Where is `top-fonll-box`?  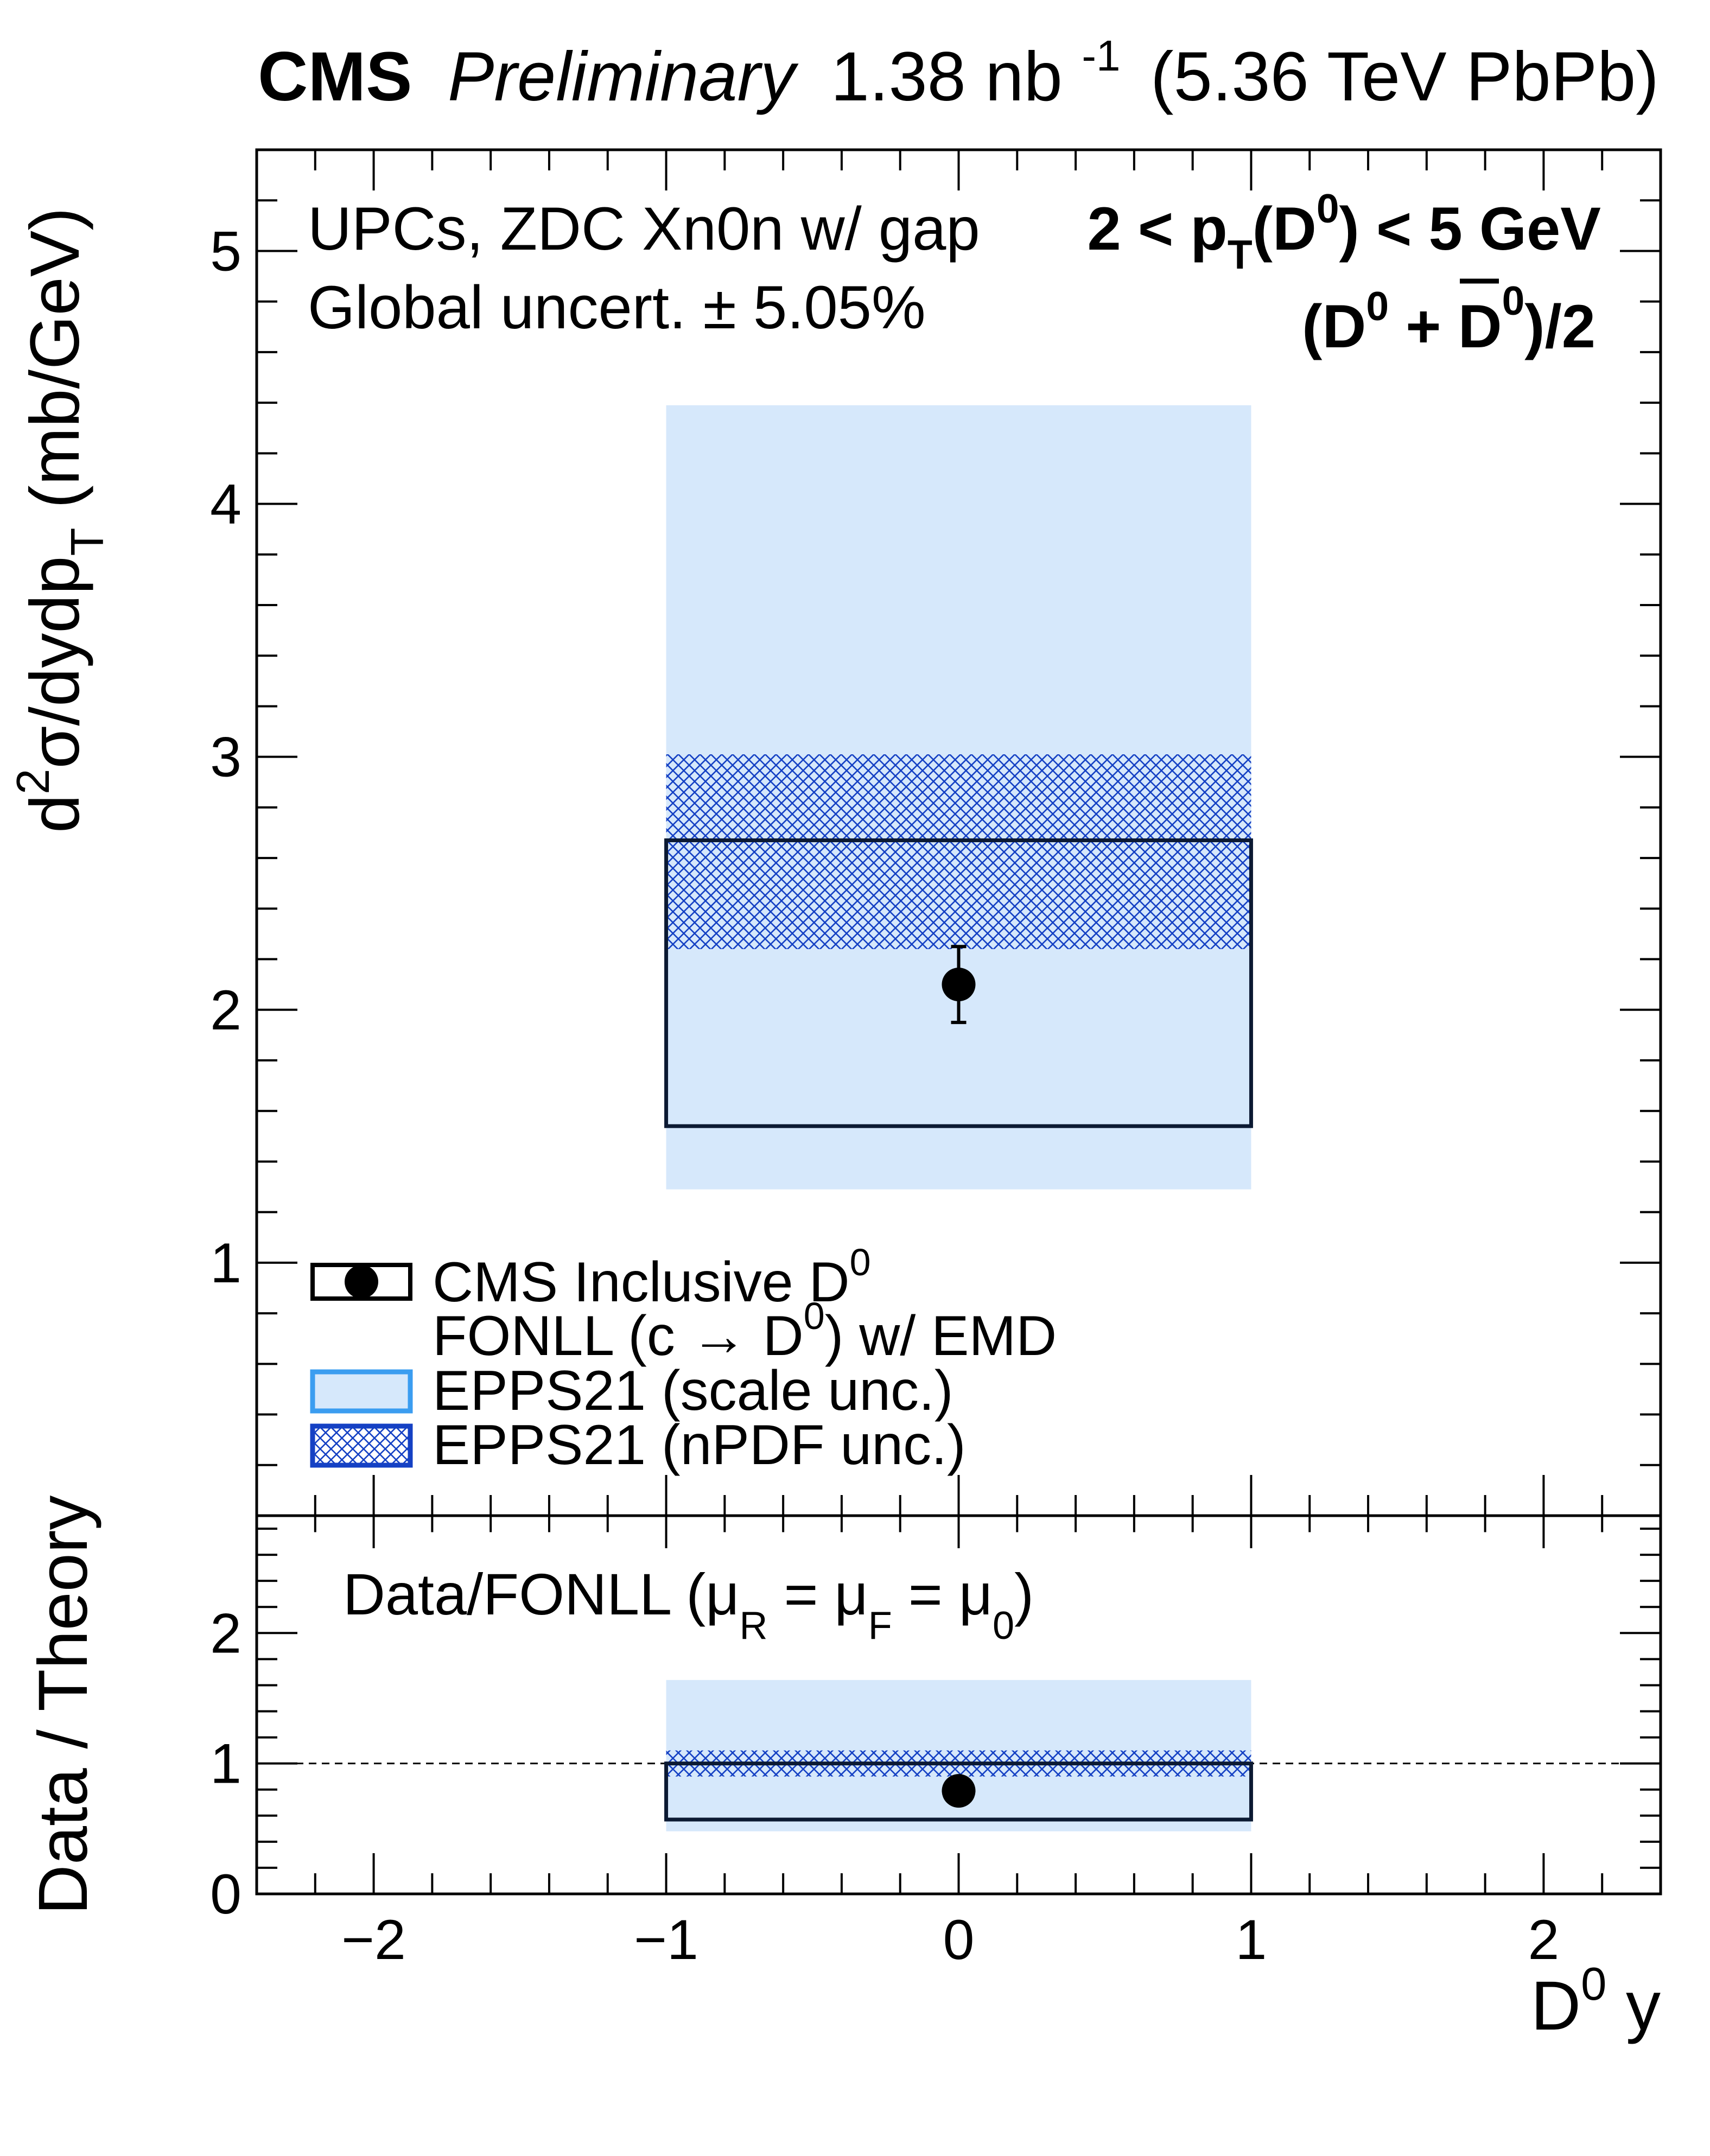
top-fonll-box is located at coordinates (959, 983).